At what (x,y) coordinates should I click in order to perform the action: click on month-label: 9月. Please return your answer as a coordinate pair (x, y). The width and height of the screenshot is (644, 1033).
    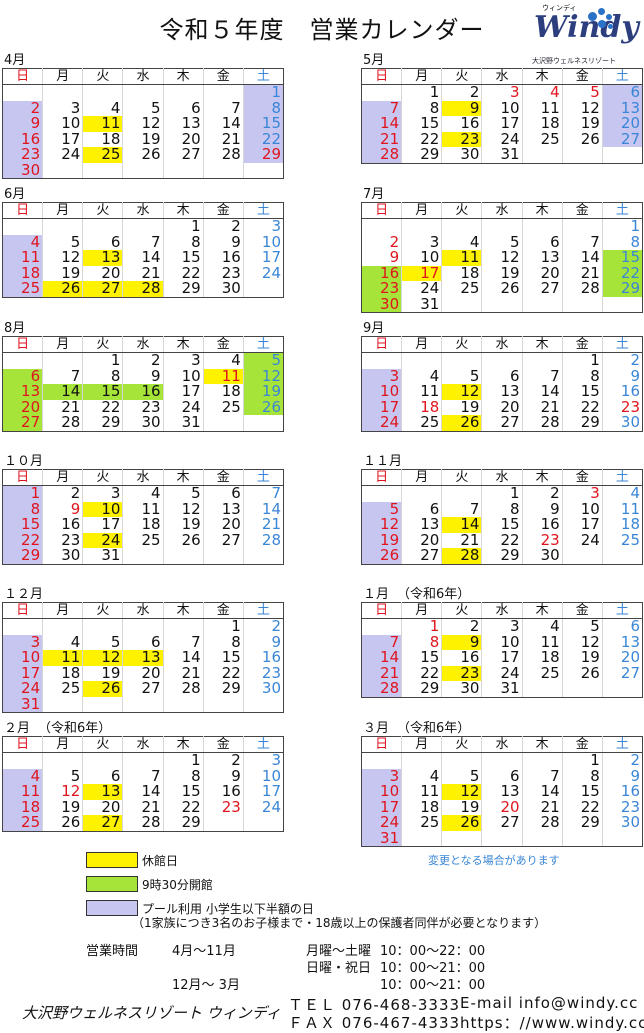
    Looking at the image, I should click on (502, 329).